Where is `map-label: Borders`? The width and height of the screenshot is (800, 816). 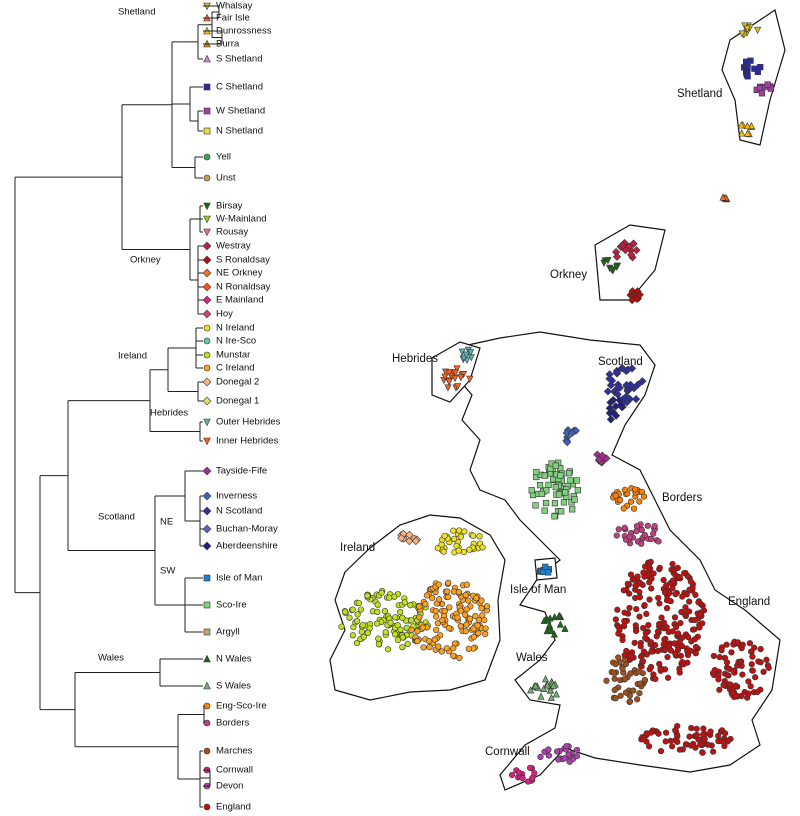
map-label: Borders is located at coordinates (682, 498).